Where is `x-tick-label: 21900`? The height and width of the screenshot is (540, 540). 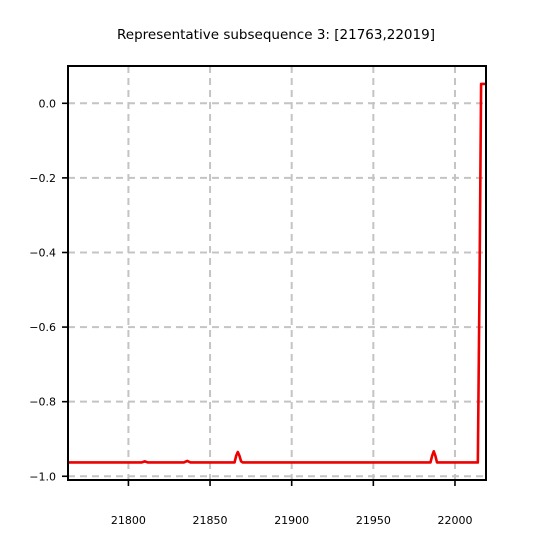 x-tick-label: 21900 is located at coordinates (291, 520).